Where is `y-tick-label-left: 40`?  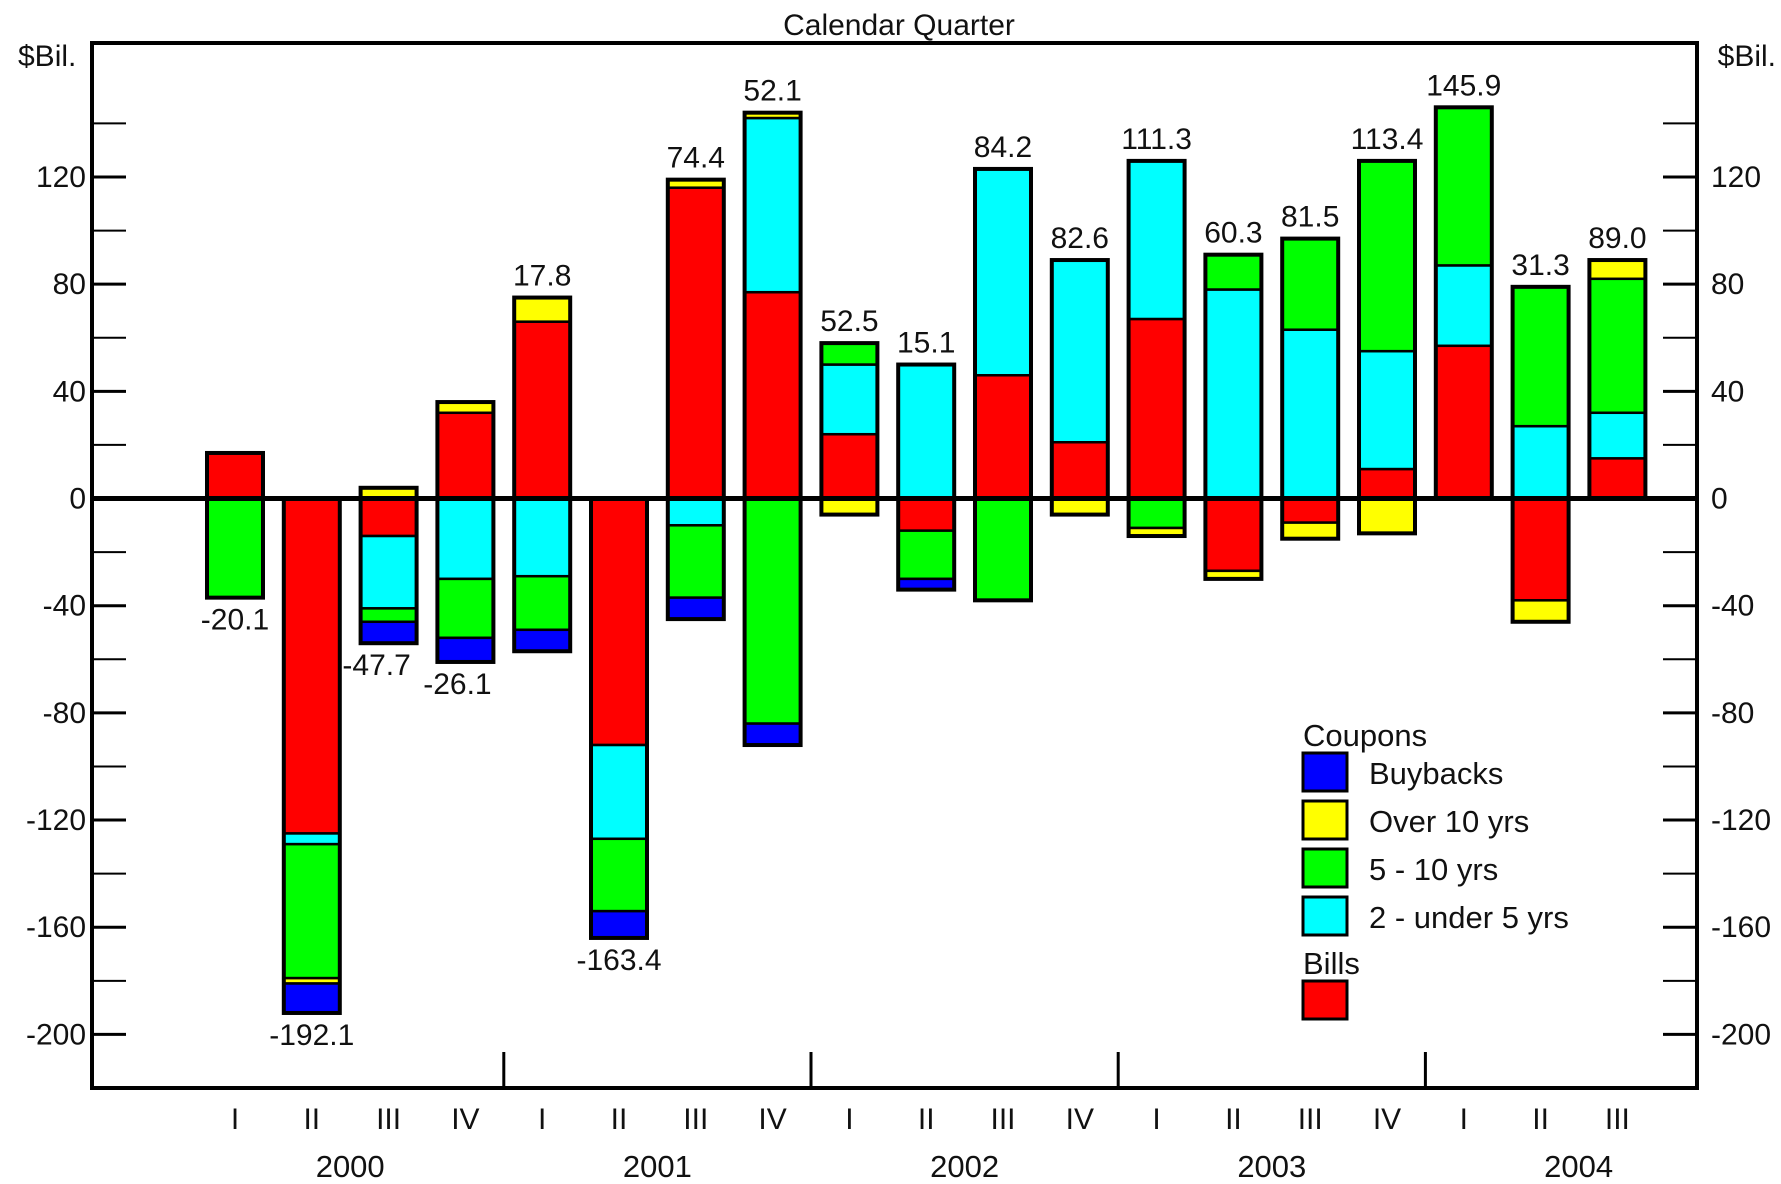 y-tick-label-left: 40 is located at coordinates (69, 391).